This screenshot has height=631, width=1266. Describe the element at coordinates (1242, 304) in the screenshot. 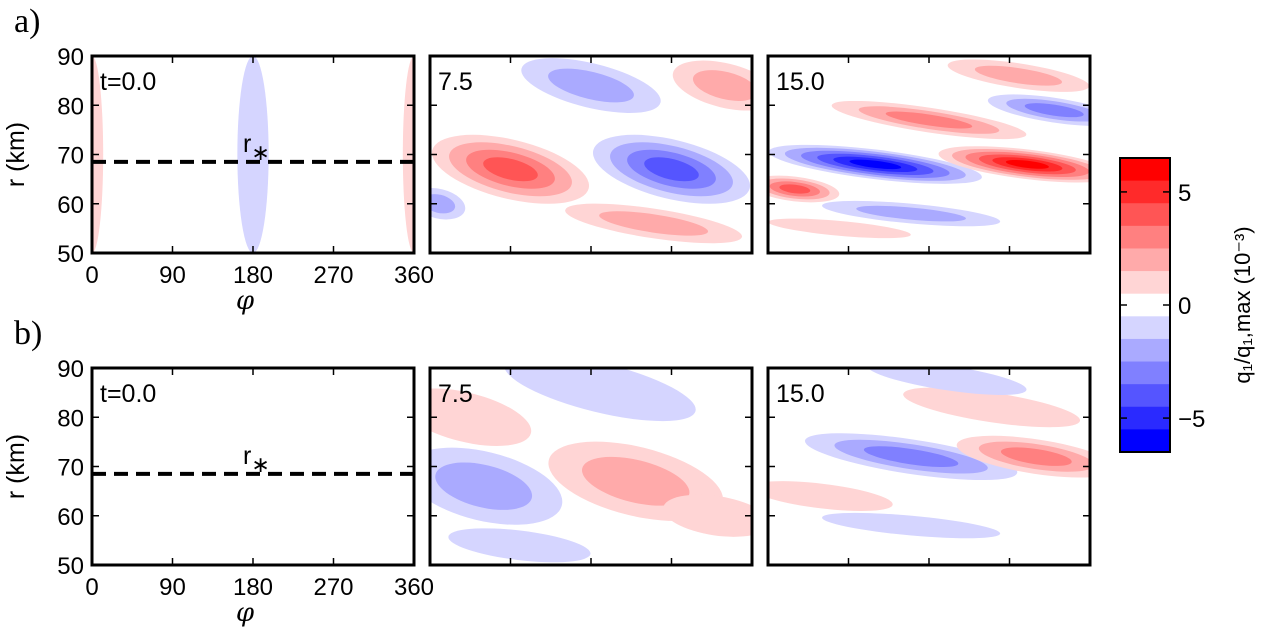

I see `colorbar-label: q₁/q₁,max (10⁻³)` at that location.